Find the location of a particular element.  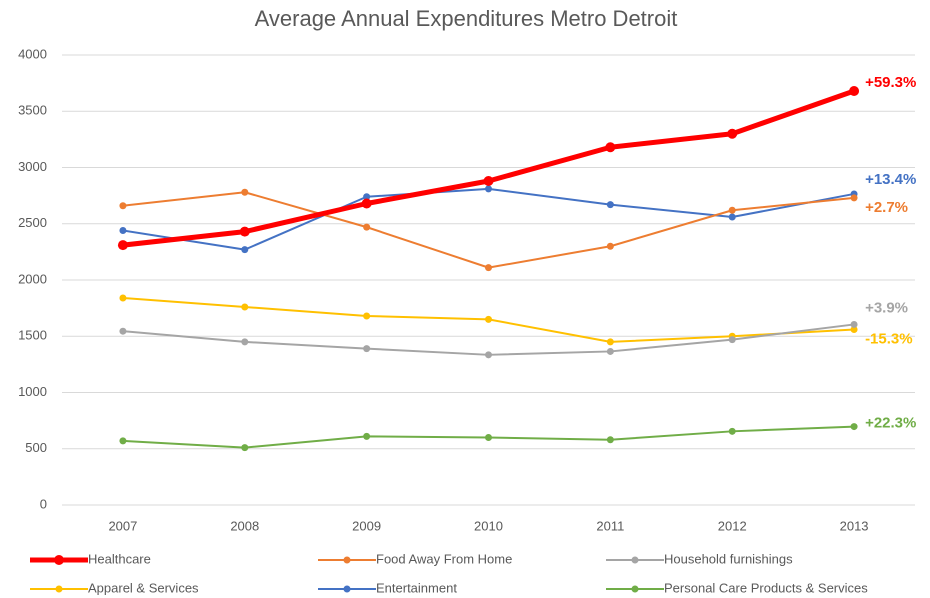

x-tick-label: 2007 is located at coordinates (122, 525).